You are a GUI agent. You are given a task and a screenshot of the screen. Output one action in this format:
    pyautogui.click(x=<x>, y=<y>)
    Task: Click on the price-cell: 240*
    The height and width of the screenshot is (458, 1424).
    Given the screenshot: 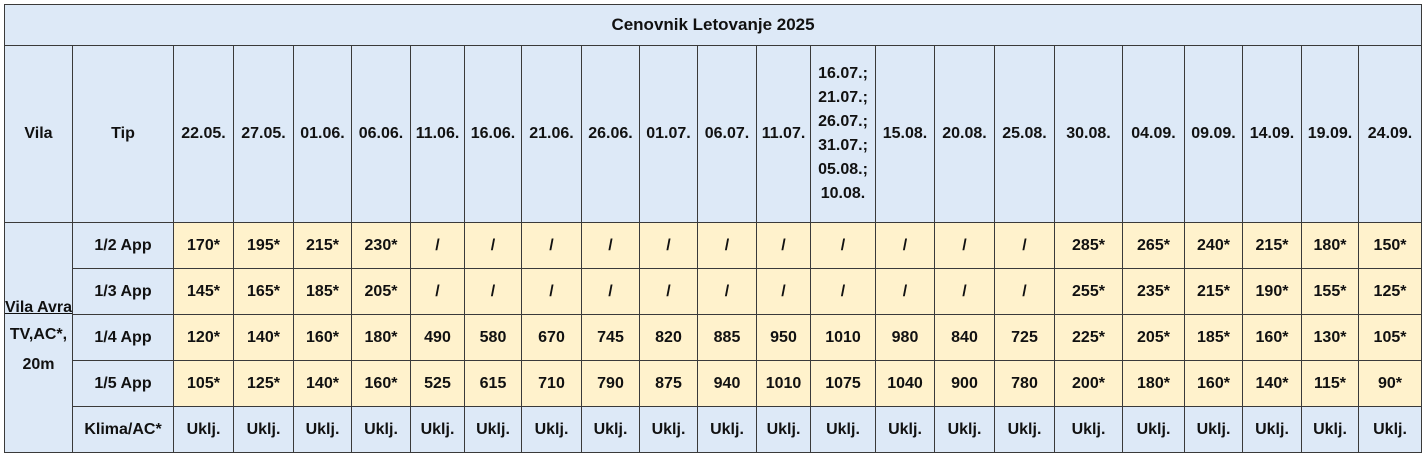 What is the action you would take?
    pyautogui.click(x=1213, y=245)
    